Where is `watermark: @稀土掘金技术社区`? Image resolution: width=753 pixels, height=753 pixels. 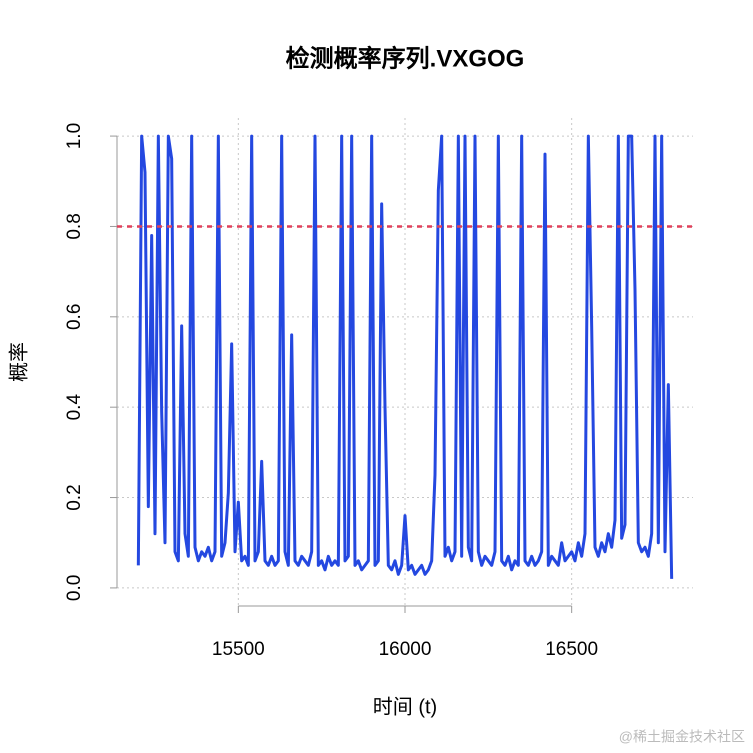
watermark: @稀土掘金技术社区 is located at coordinates (682, 737).